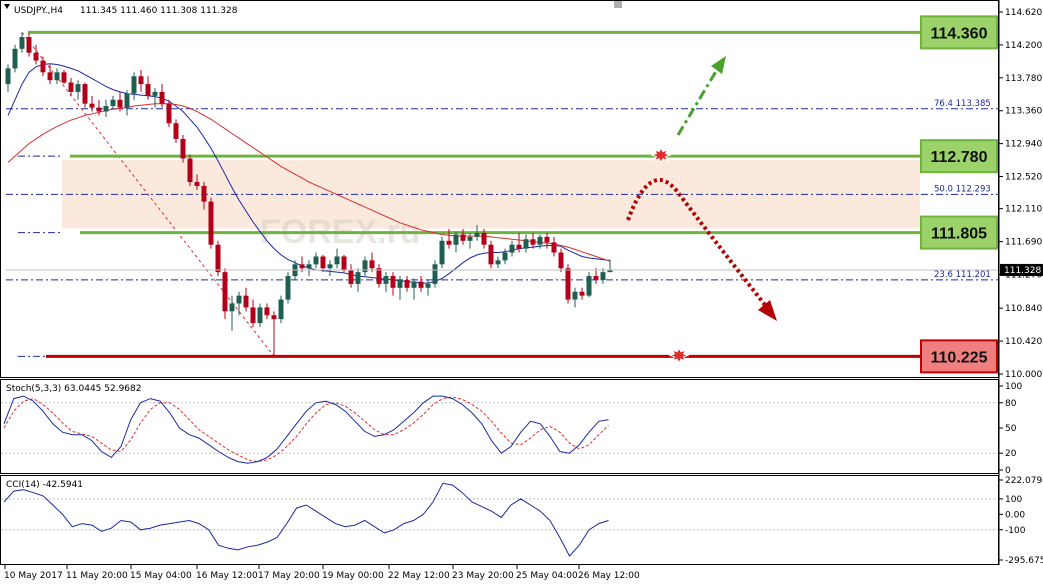 The image size is (1043, 584). Describe the element at coordinates (1023, 46) in the screenshot. I see `price-tick-label: 114.200` at that location.